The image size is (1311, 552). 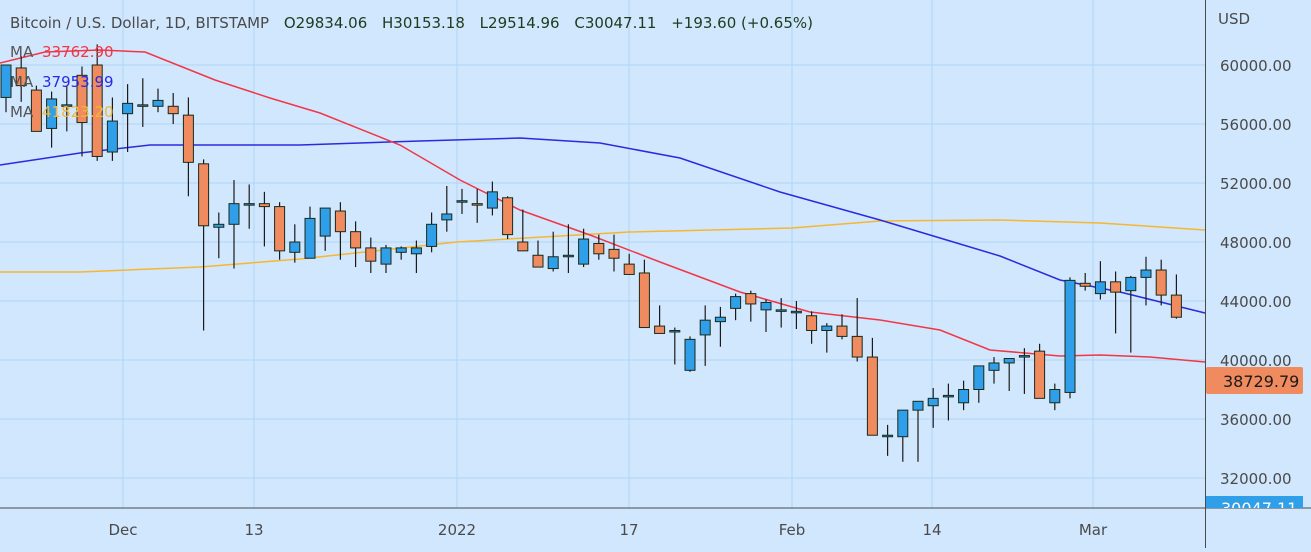 What do you see at coordinates (1256, 361) in the screenshot?
I see `price-tick: 40000.00` at bounding box center [1256, 361].